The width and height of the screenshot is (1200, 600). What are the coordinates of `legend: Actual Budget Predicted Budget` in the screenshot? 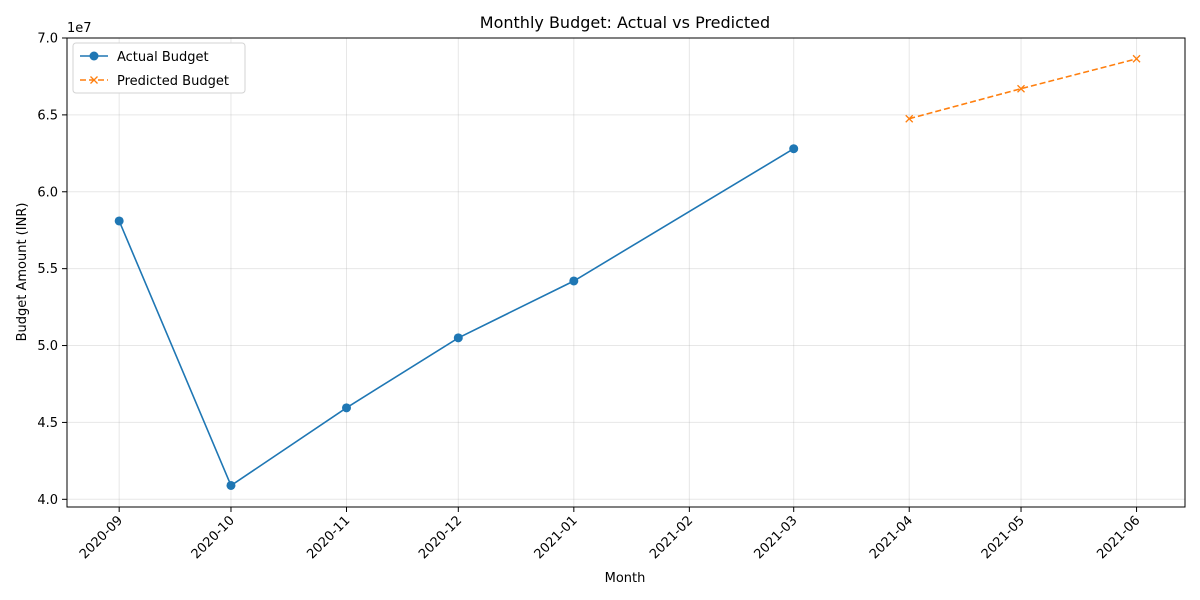 It's located at (159, 68).